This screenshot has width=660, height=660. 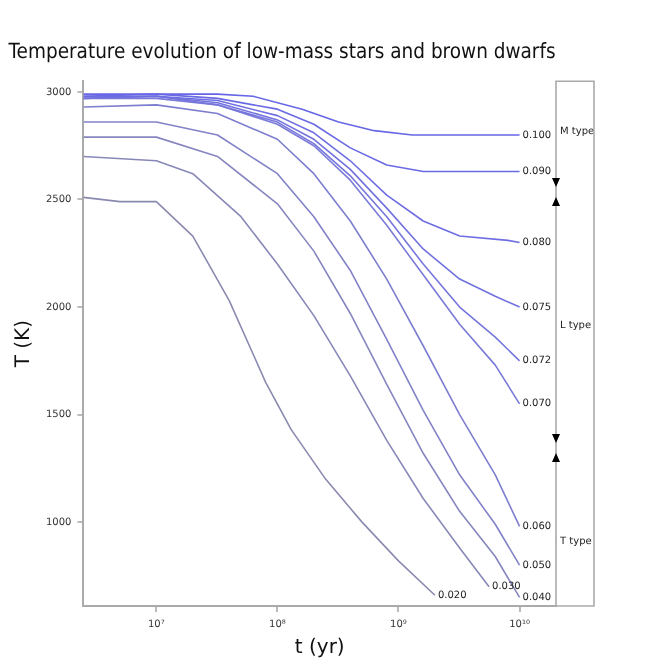 I want to click on chart-title: Temperature evolution of low-mass stars and brown dwarfs, so click(x=281, y=53).